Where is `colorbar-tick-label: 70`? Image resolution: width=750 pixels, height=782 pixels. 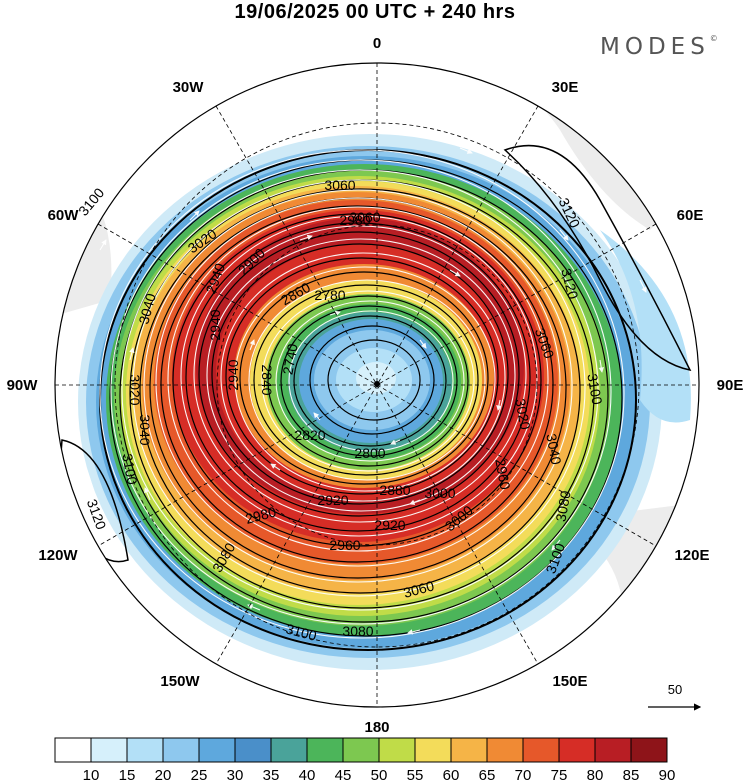 colorbar-tick-label: 70 is located at coordinates (523, 774).